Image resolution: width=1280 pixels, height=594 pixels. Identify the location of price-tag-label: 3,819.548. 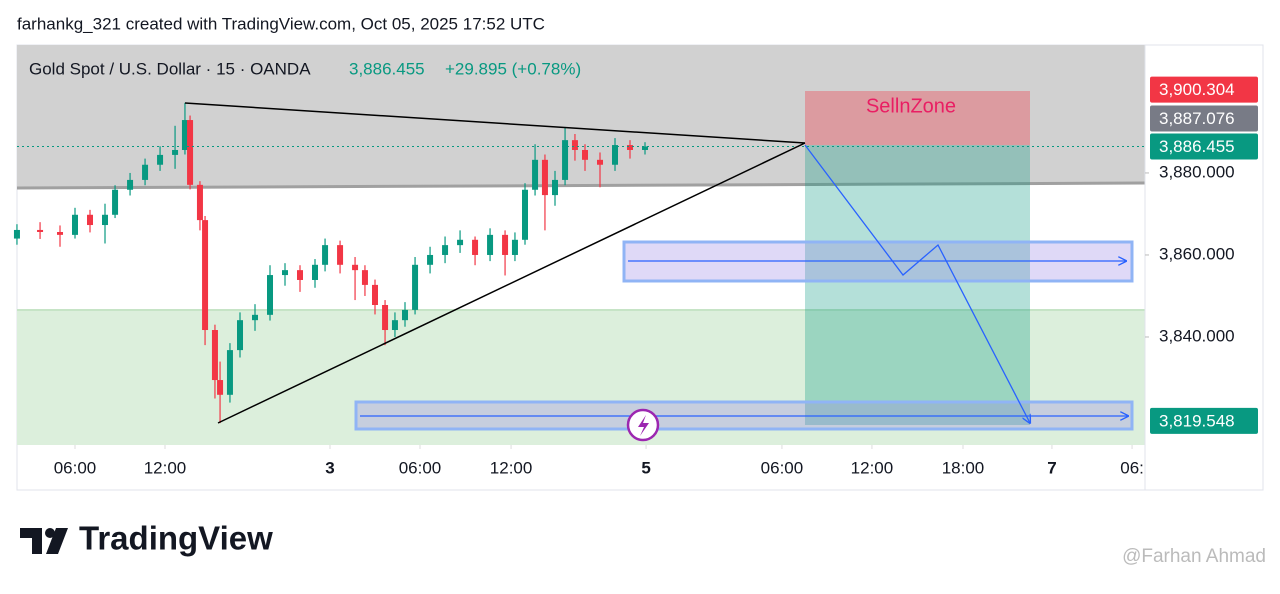
(1197, 420).